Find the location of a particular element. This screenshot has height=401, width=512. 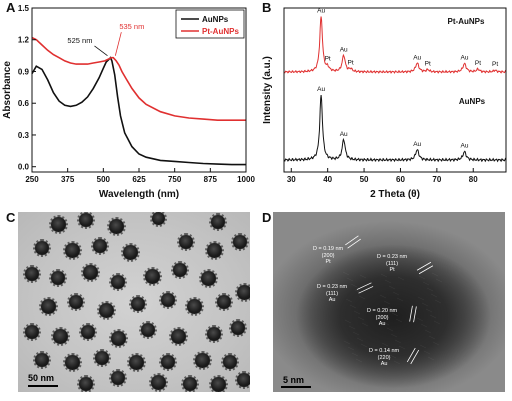

annotation-525: 525 nm is located at coordinates (79, 40).